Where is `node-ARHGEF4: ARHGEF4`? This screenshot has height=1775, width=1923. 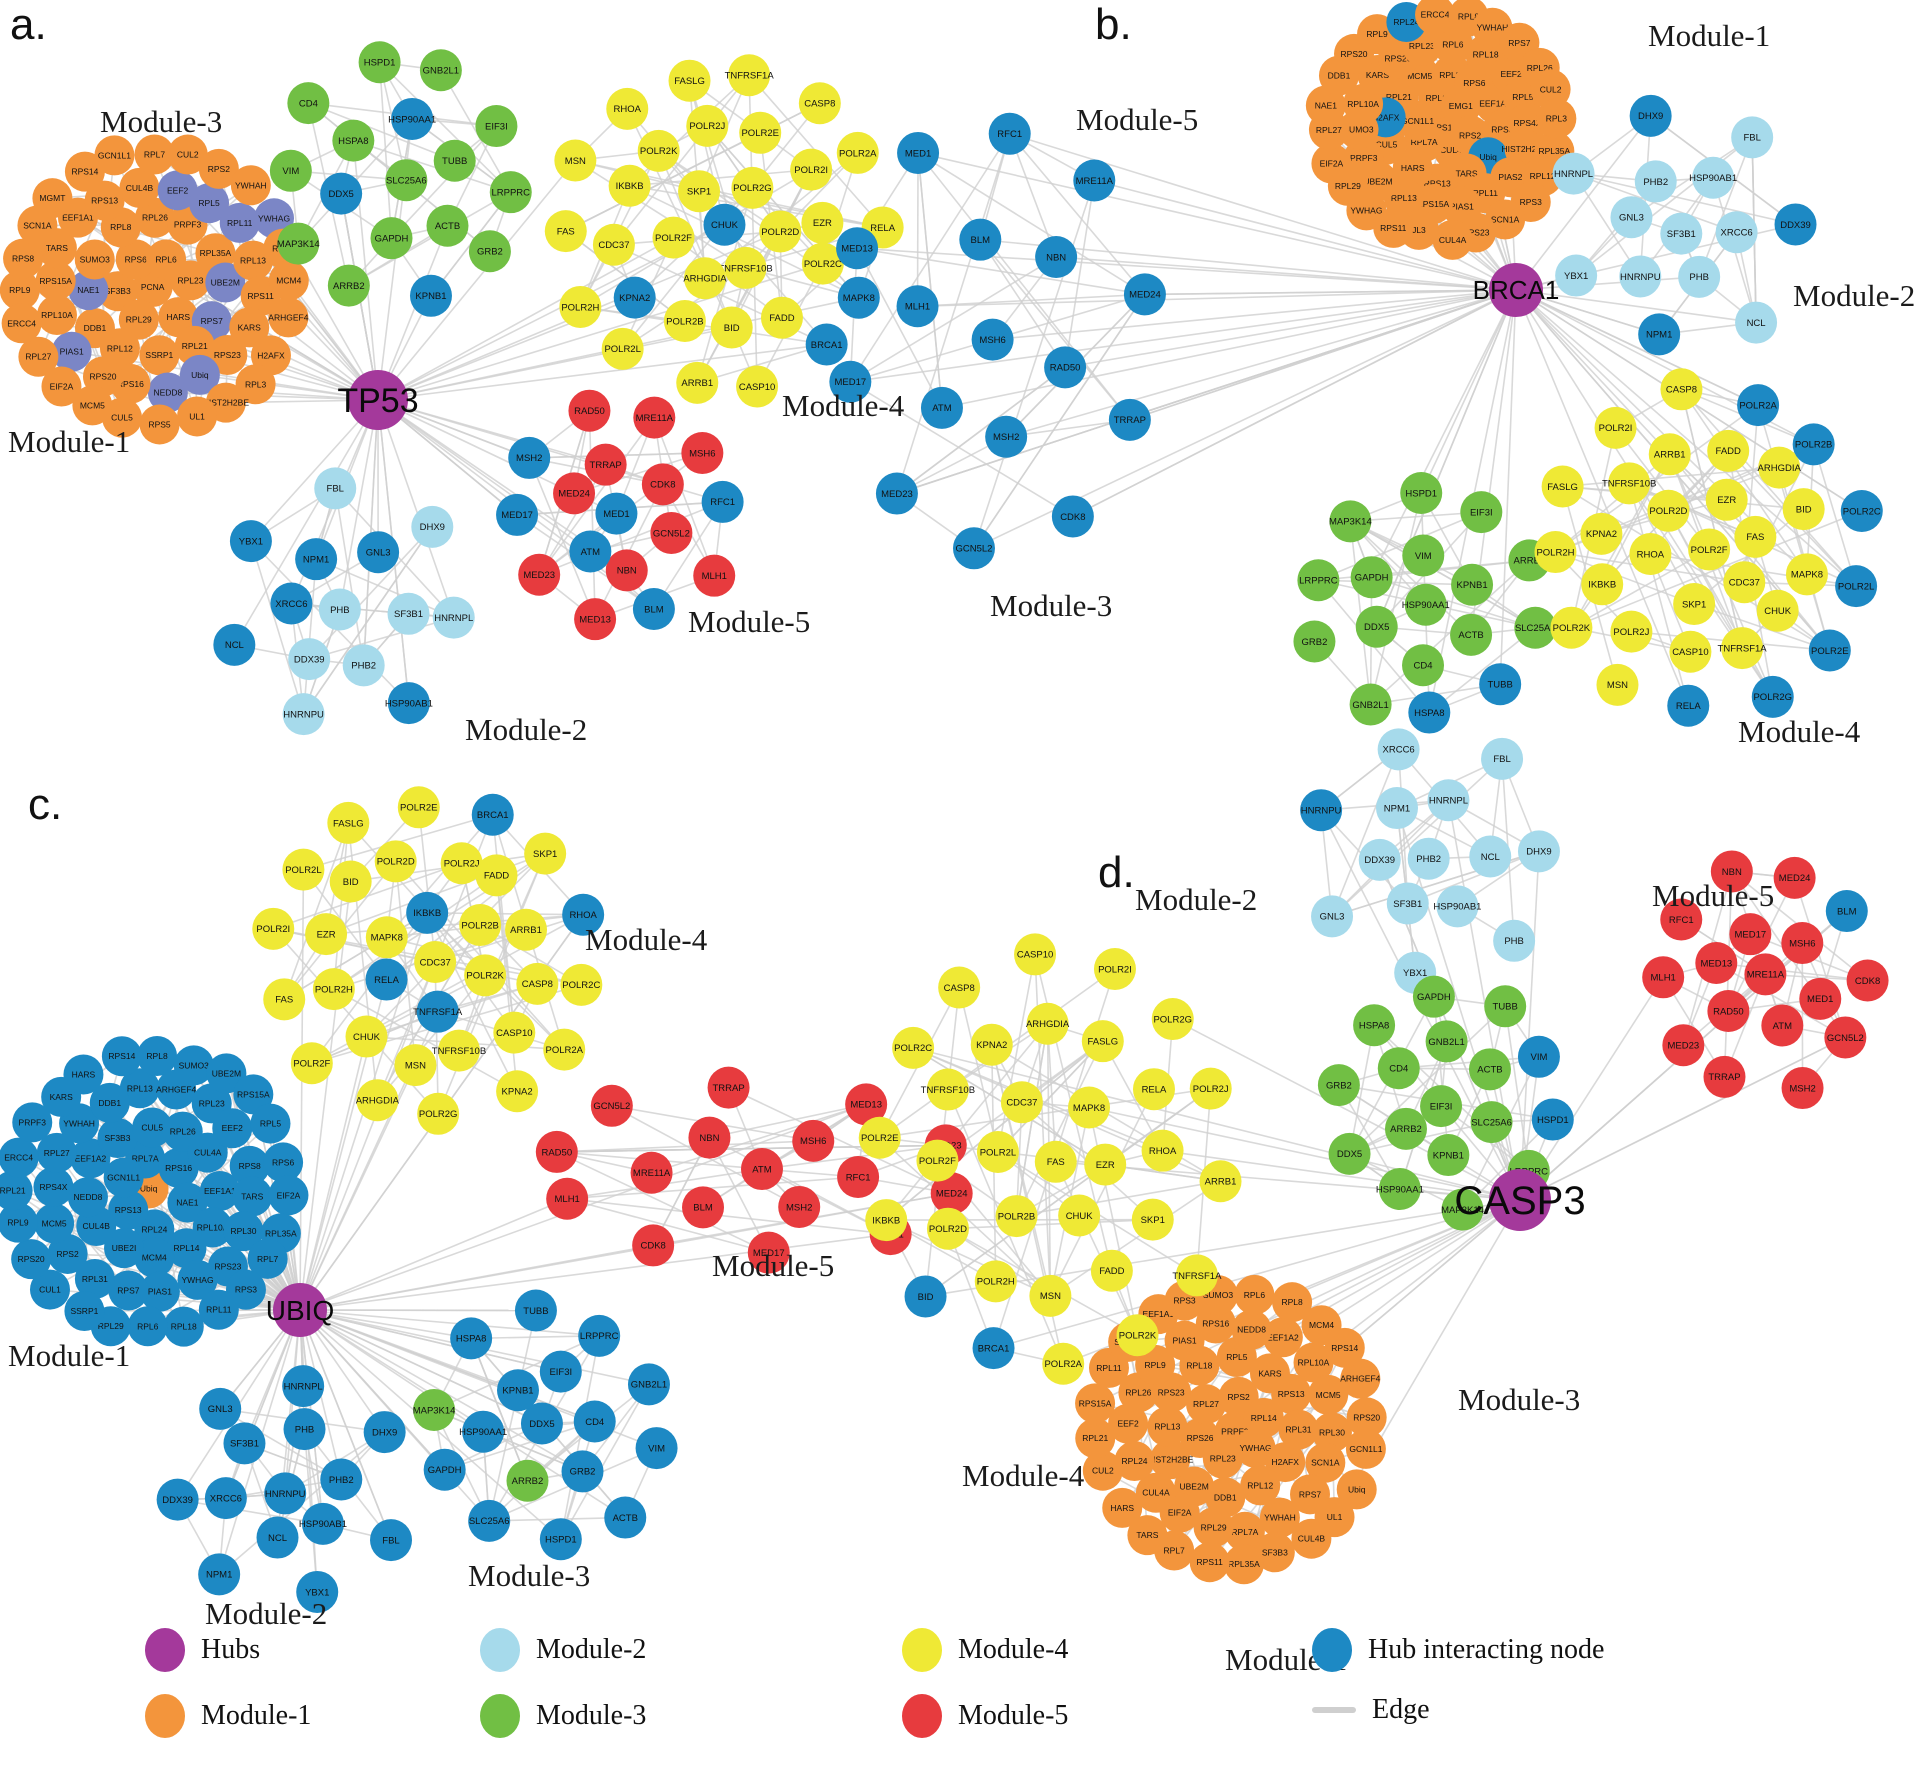
node-ARHGEF4: ARHGEF4 is located at coordinates (288, 317).